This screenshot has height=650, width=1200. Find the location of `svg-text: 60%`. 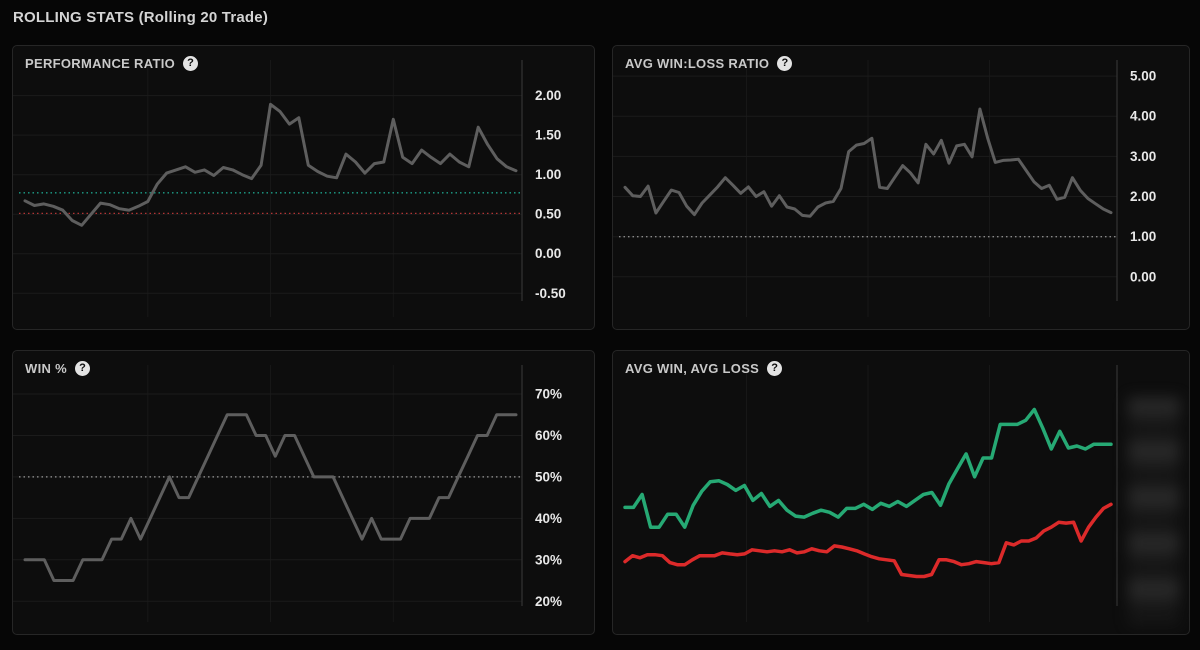

svg-text: 60% is located at coordinates (548, 435).